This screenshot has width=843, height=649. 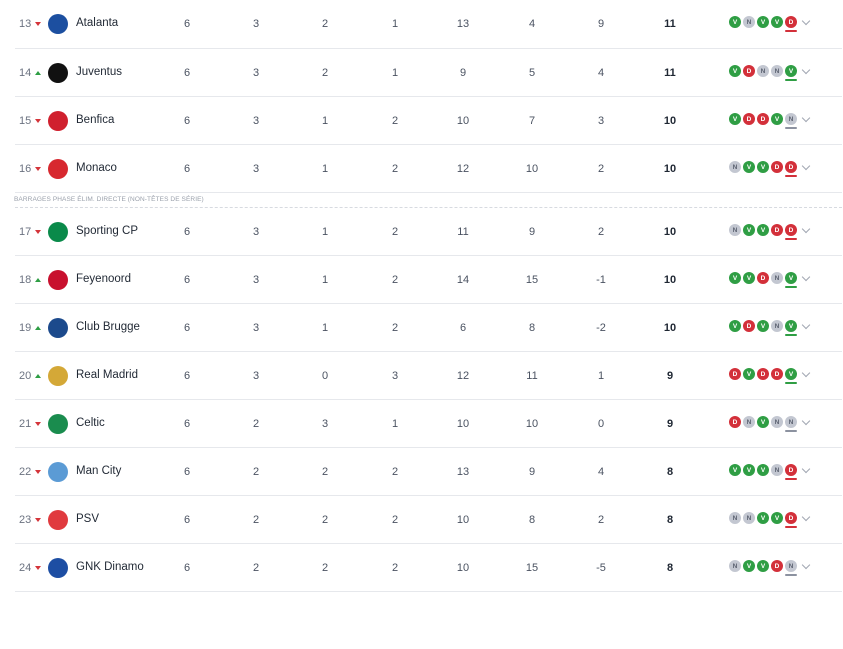 What do you see at coordinates (95, 120) in the screenshot?
I see `team-name: Benfica` at bounding box center [95, 120].